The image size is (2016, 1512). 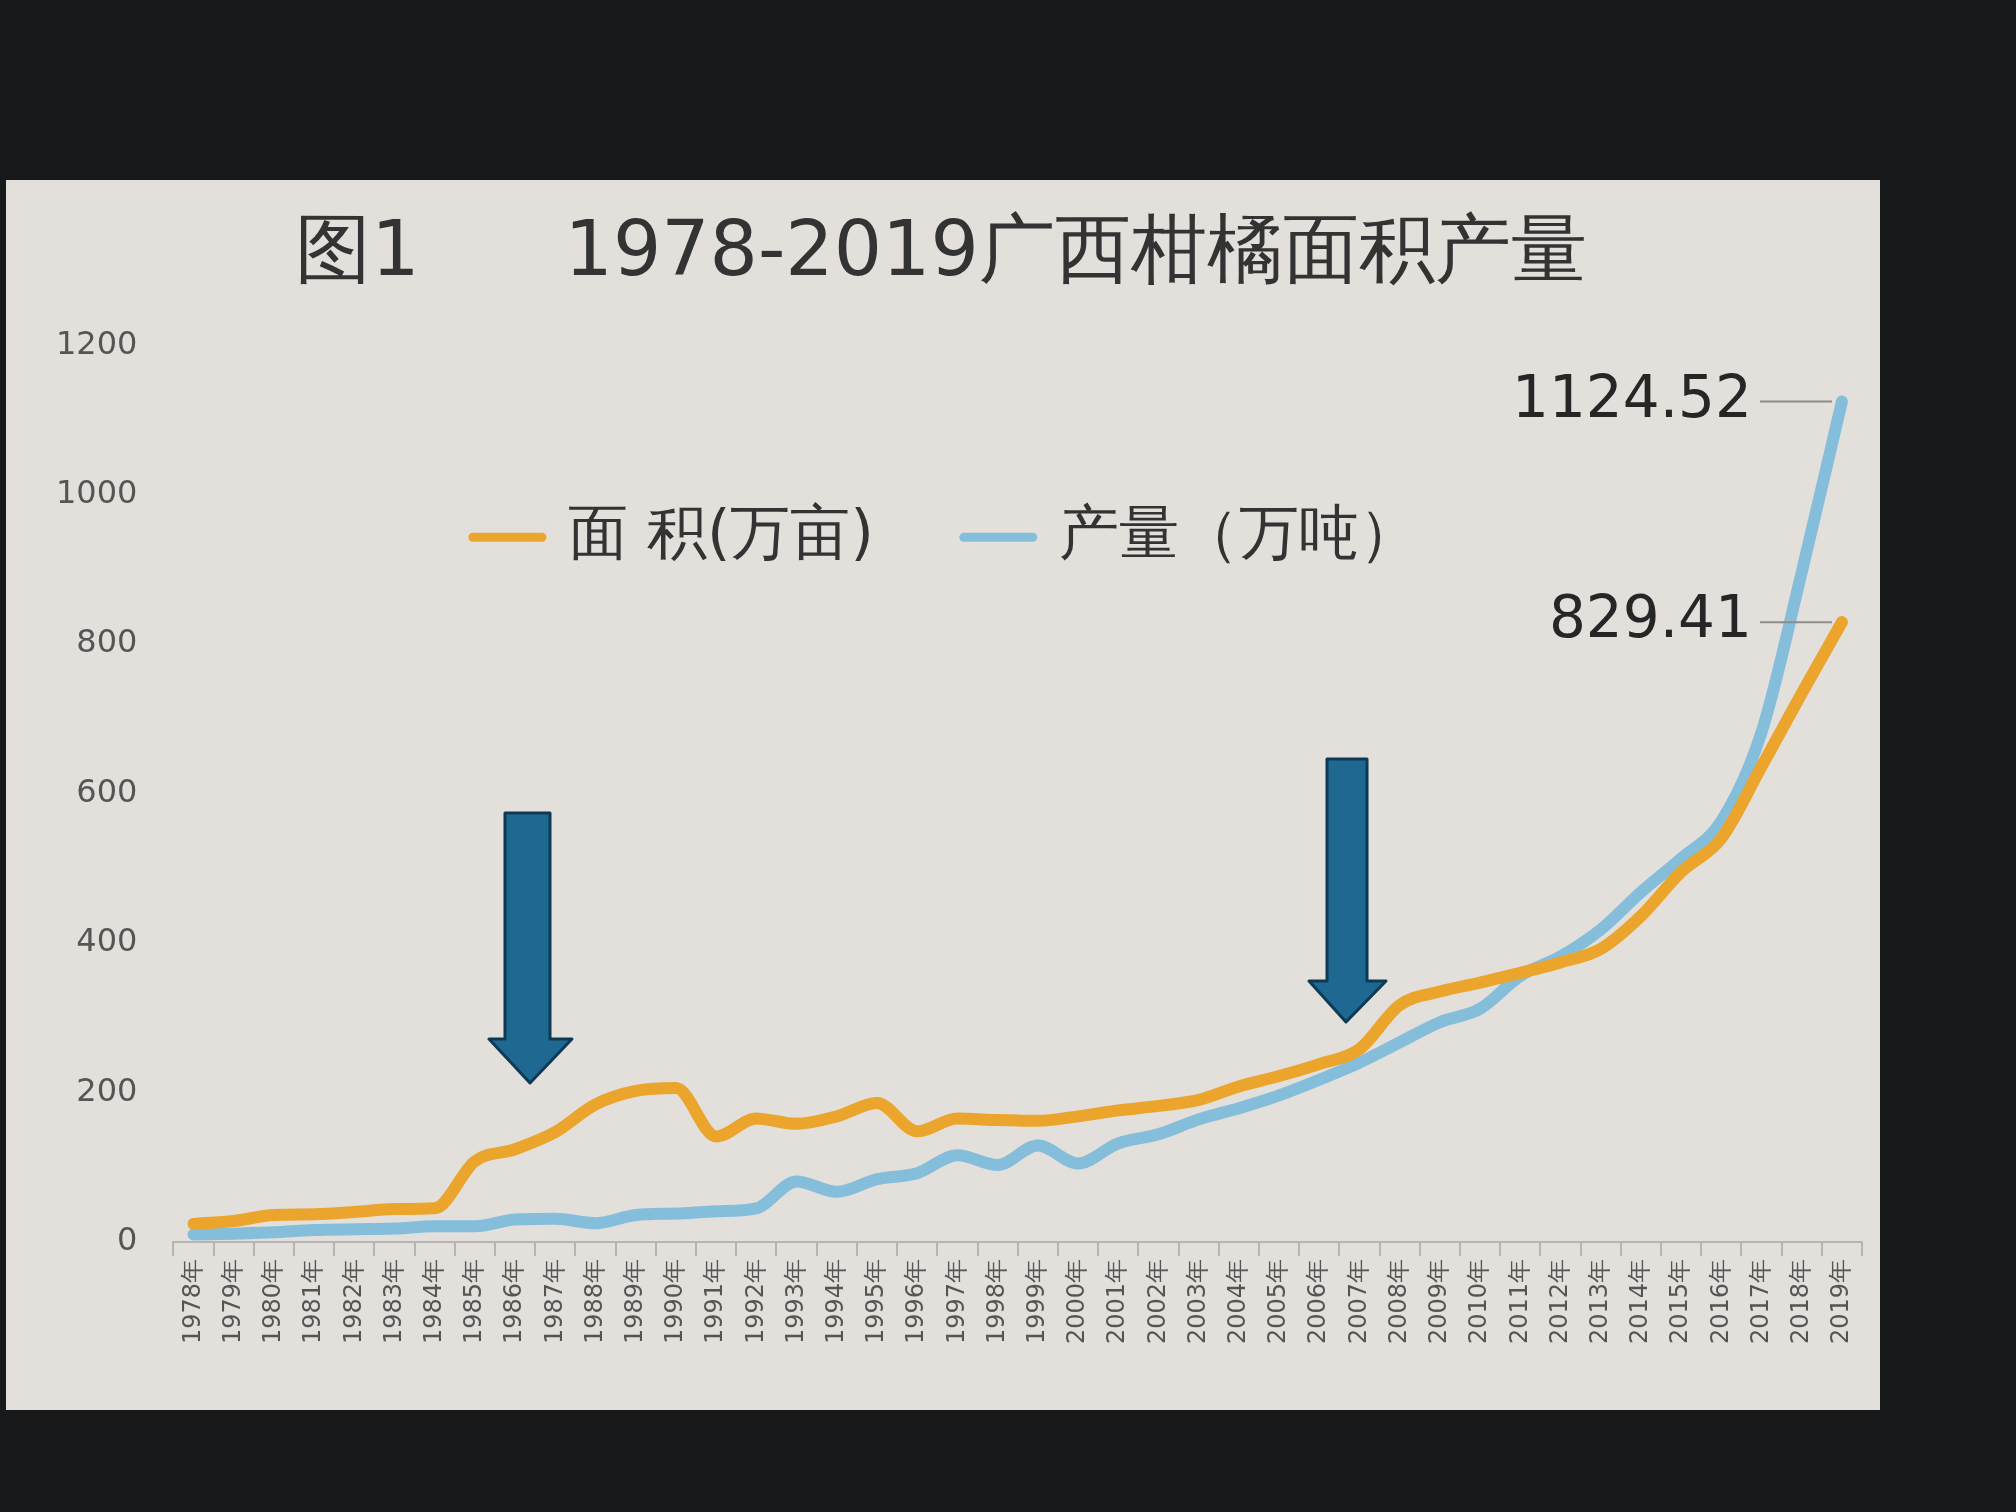 I want to click on x-tick-label: 2009年, so click(x=1438, y=1301).